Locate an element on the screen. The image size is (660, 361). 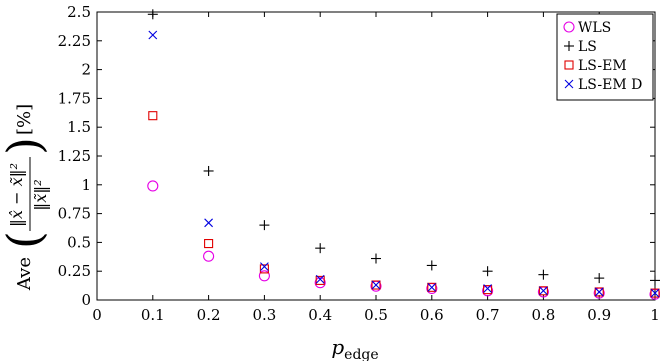
x-tick-label: 1 is located at coordinates (655, 315).